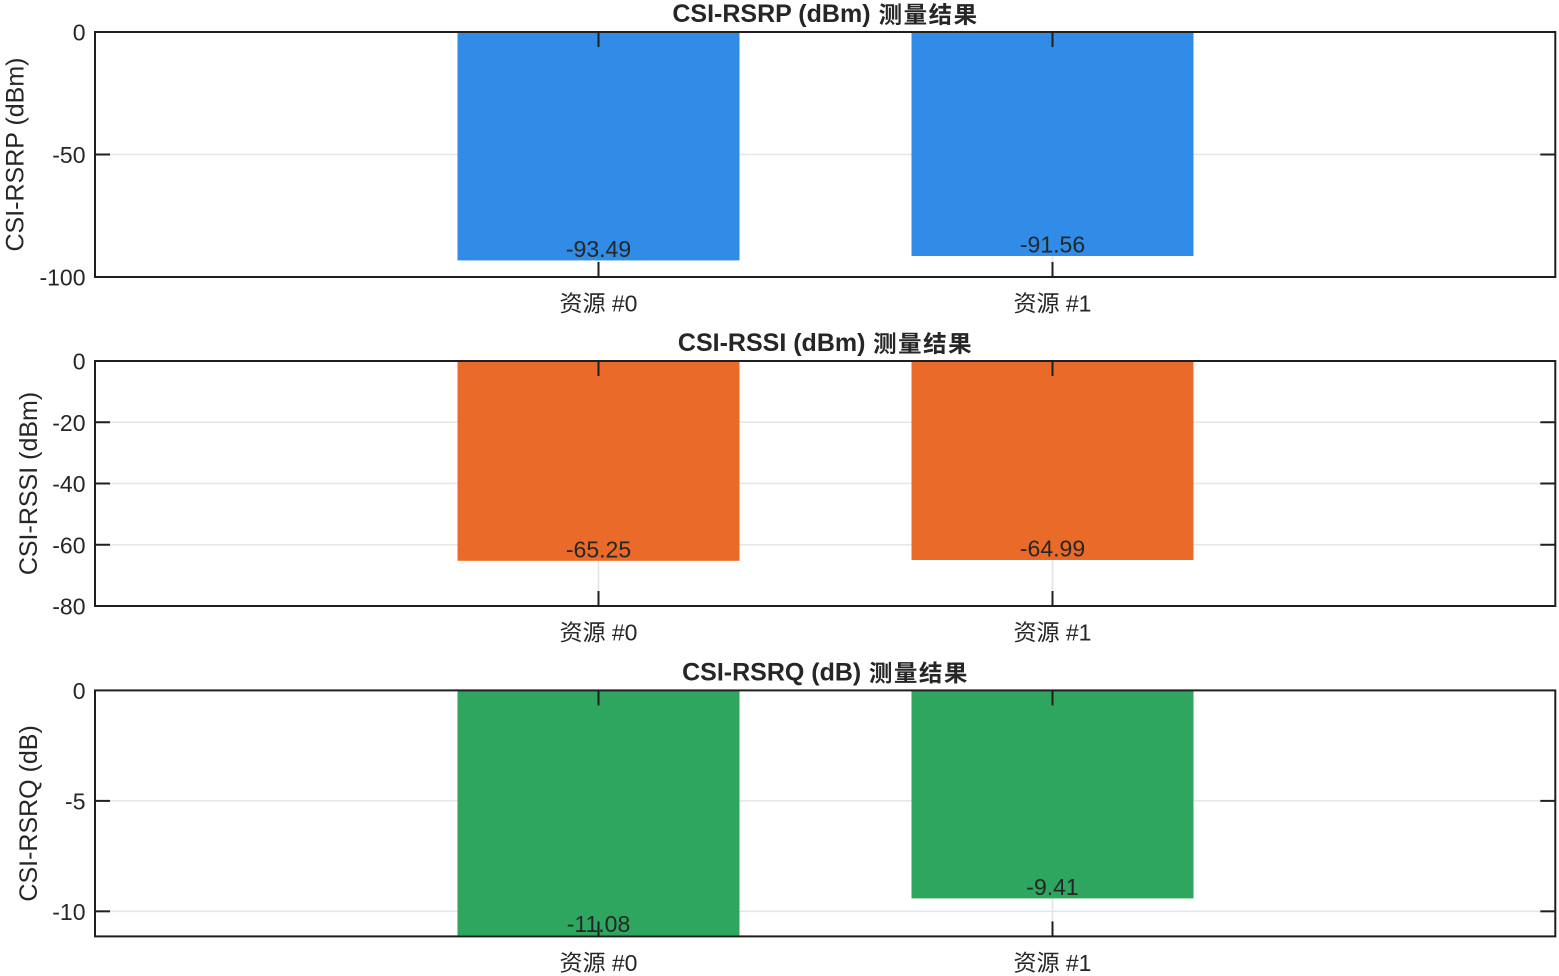 This screenshot has width=1559, height=976. What do you see at coordinates (1052, 245) in the screenshot?
I see `svg-text: -91.56` at bounding box center [1052, 245].